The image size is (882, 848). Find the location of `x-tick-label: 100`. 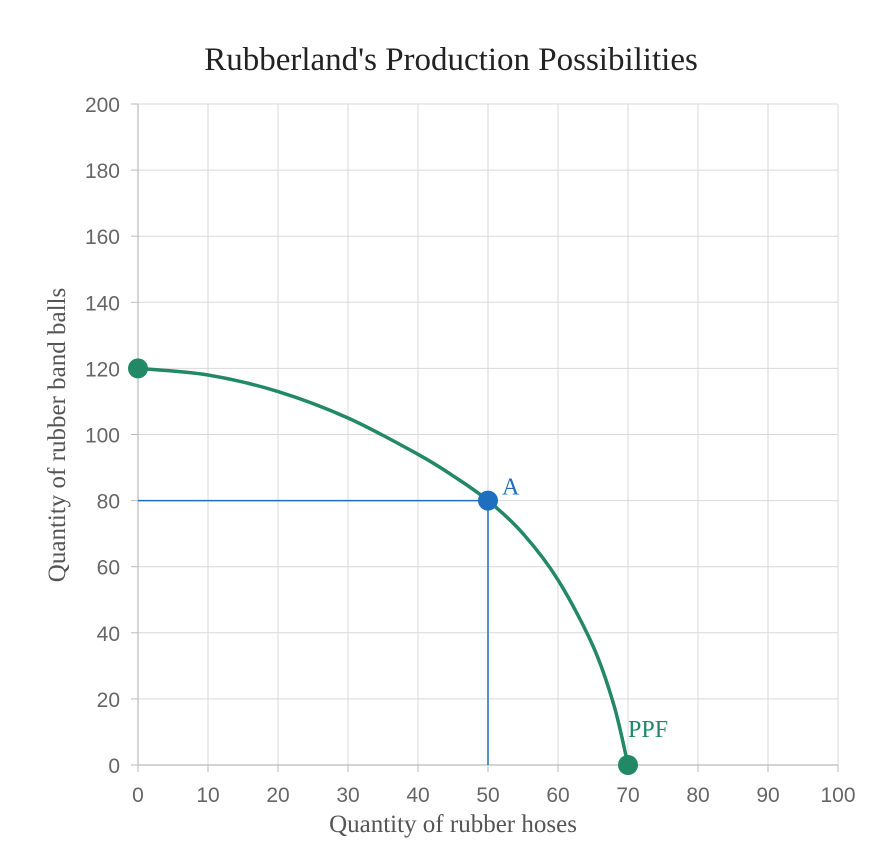

x-tick-label: 100 is located at coordinates (837, 795).